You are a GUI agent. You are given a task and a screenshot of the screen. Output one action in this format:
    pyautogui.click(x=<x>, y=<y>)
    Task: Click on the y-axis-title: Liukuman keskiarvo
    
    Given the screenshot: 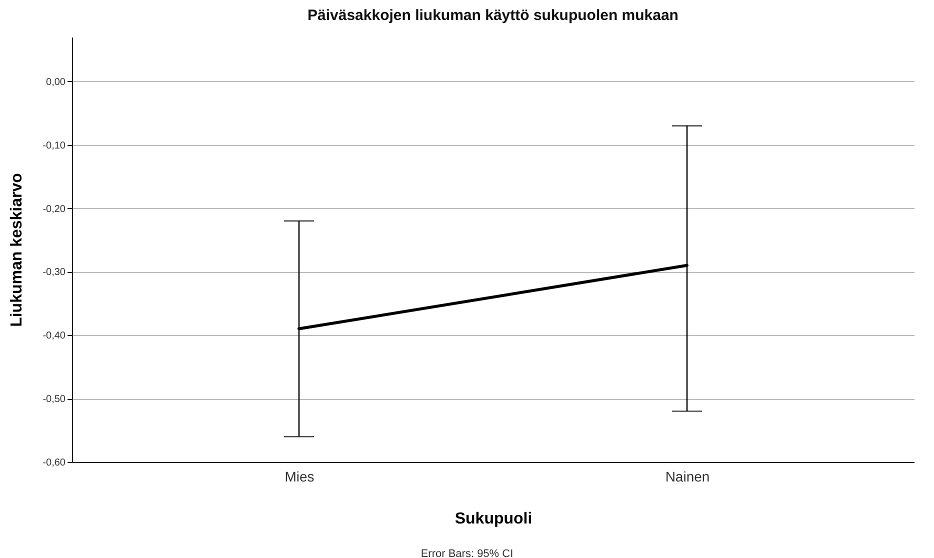 What is the action you would take?
    pyautogui.click(x=17, y=249)
    